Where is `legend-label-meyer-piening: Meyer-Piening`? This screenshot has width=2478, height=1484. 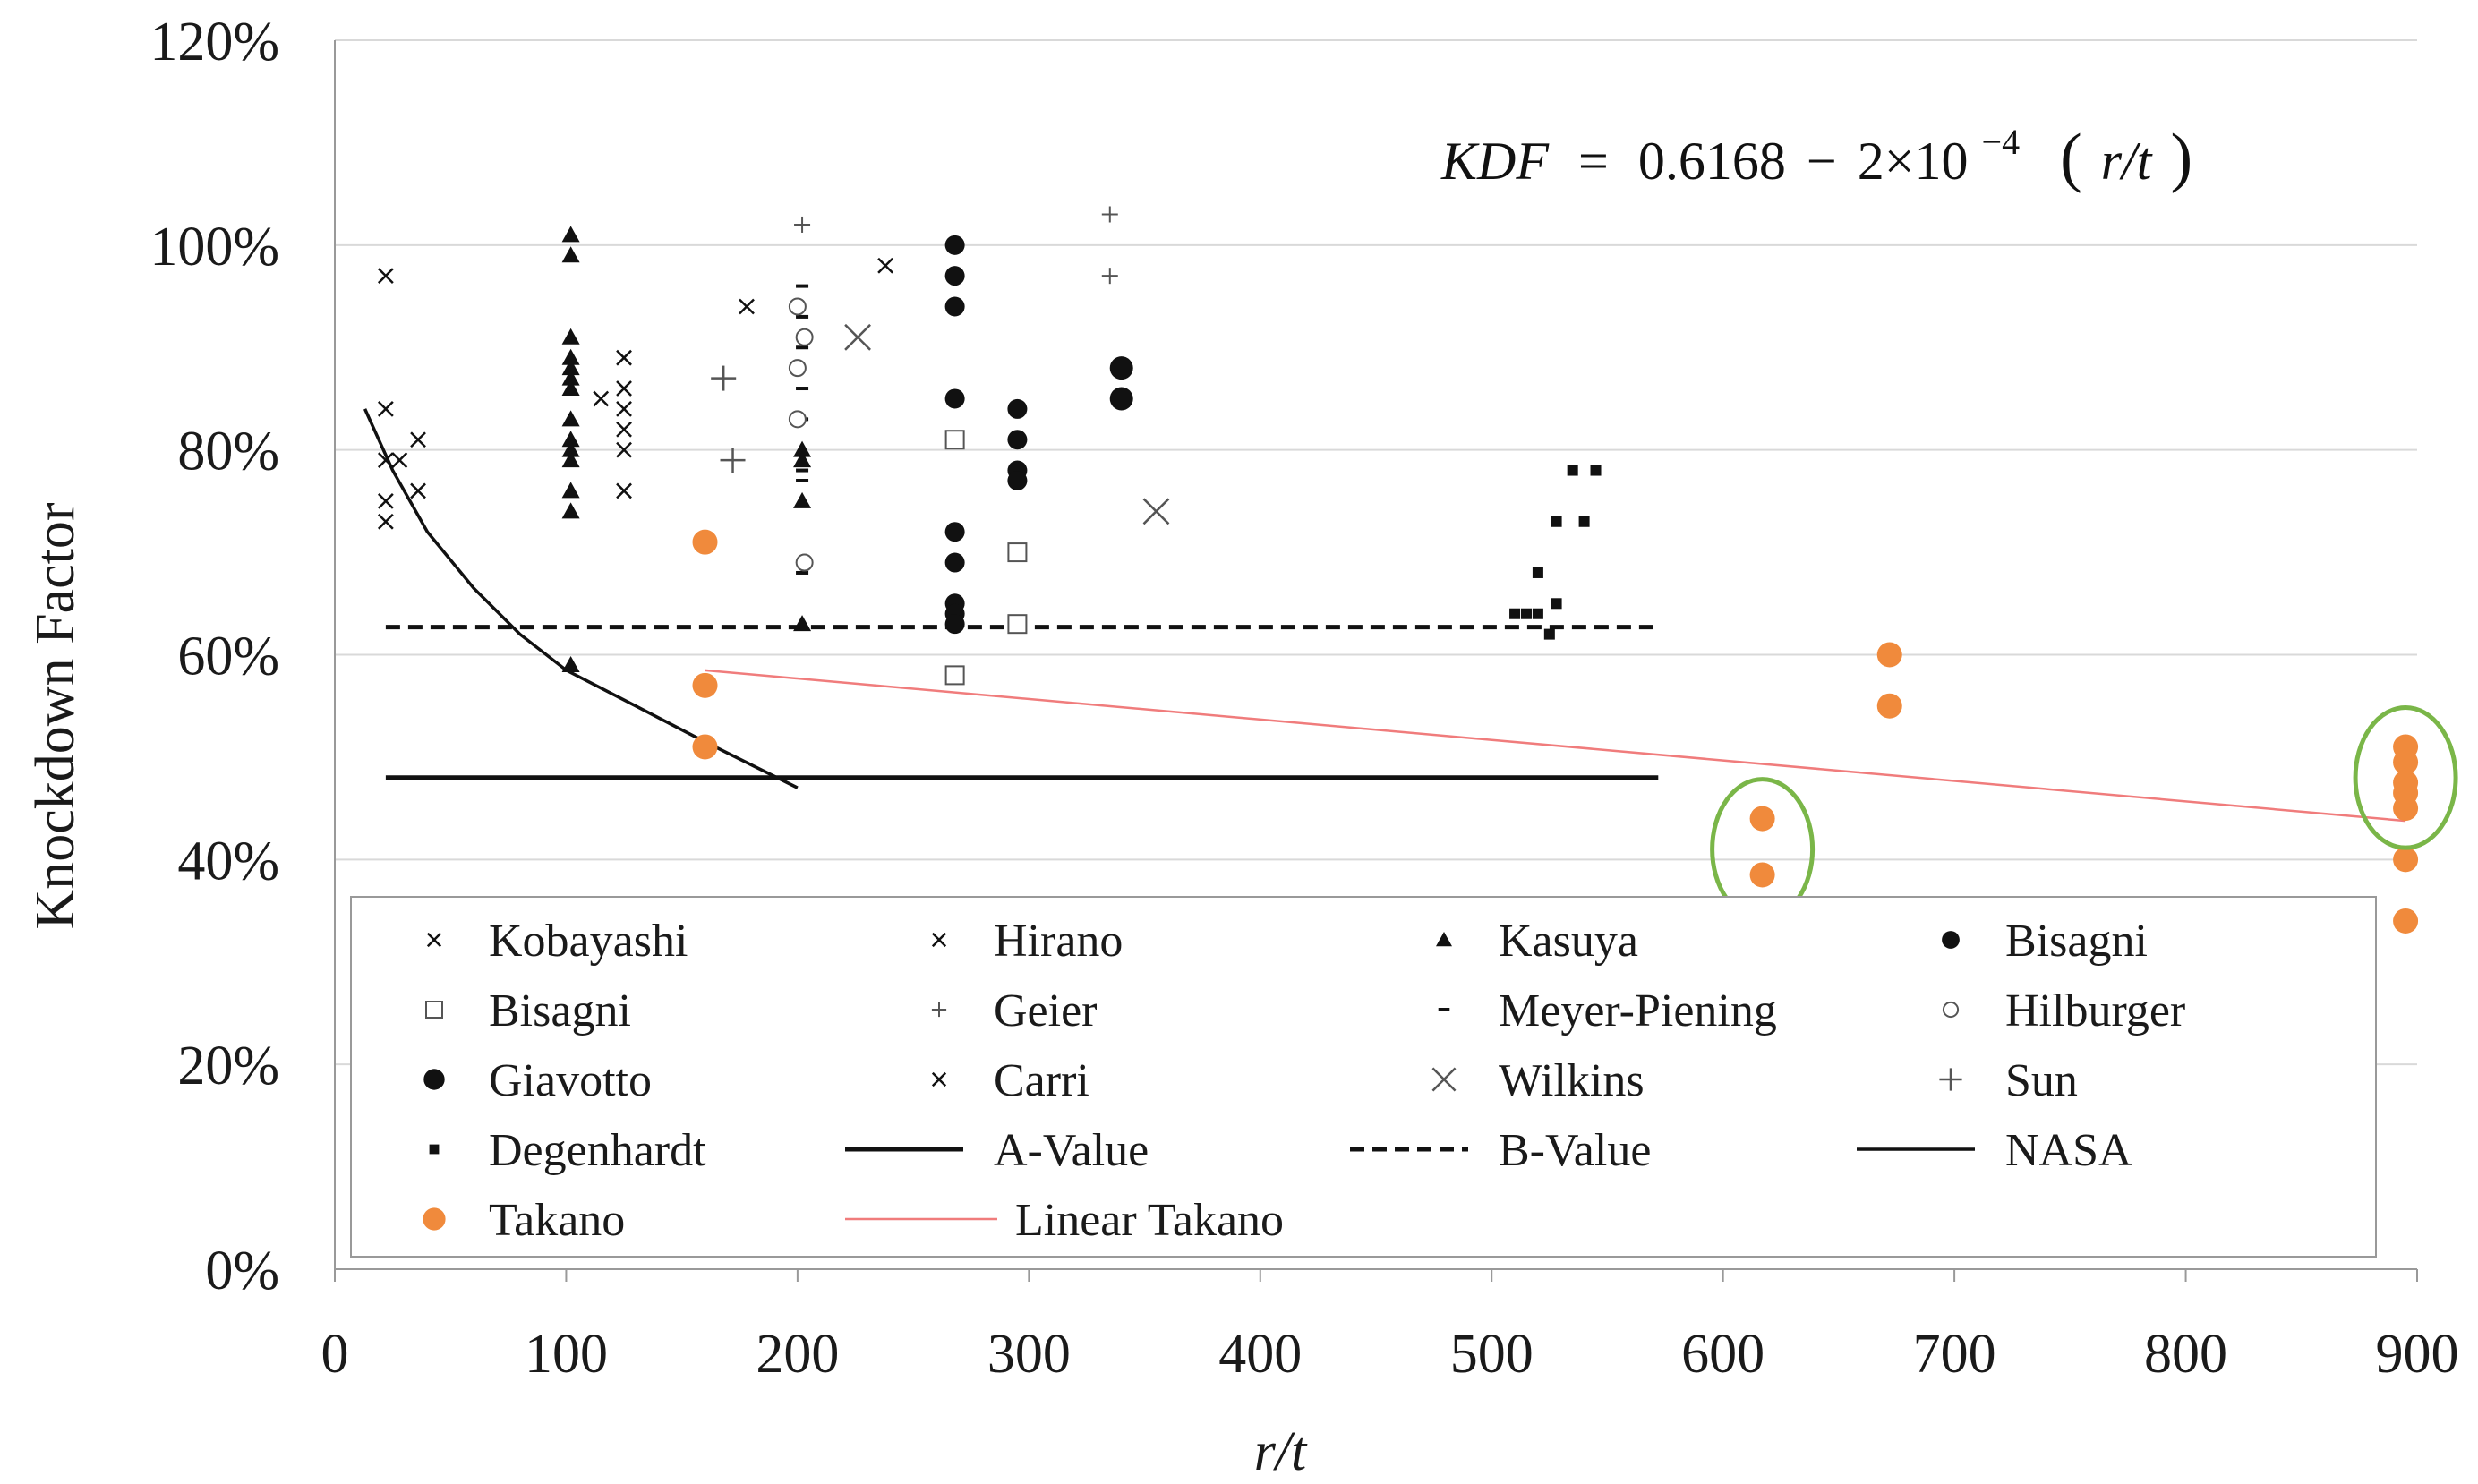
legend-label-meyer-piening: Meyer-Piening is located at coordinates (1638, 1010).